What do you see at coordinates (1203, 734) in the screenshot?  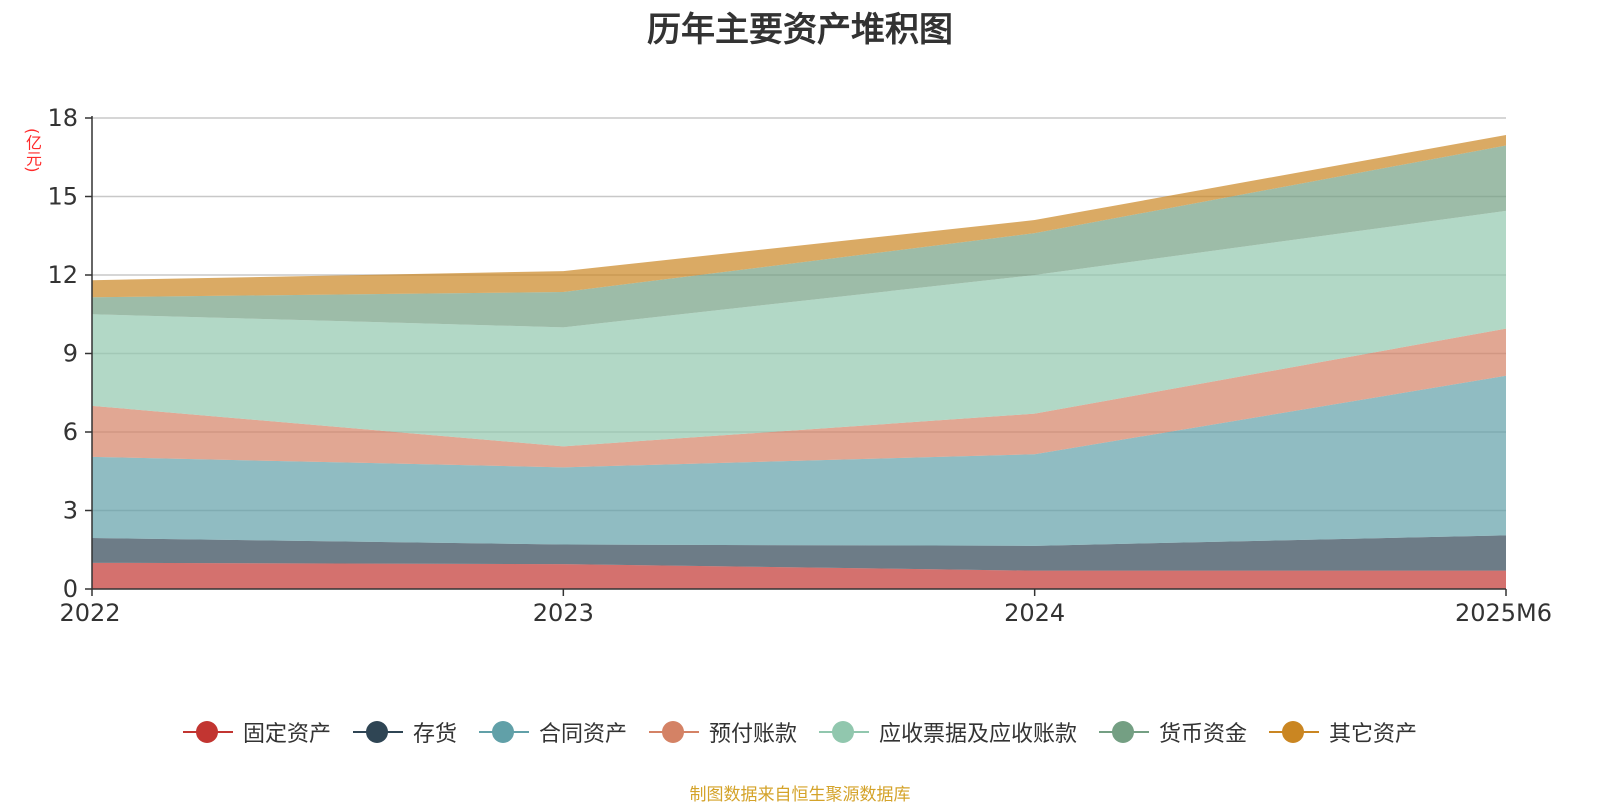 I see `legend-label: 货币资金` at bounding box center [1203, 734].